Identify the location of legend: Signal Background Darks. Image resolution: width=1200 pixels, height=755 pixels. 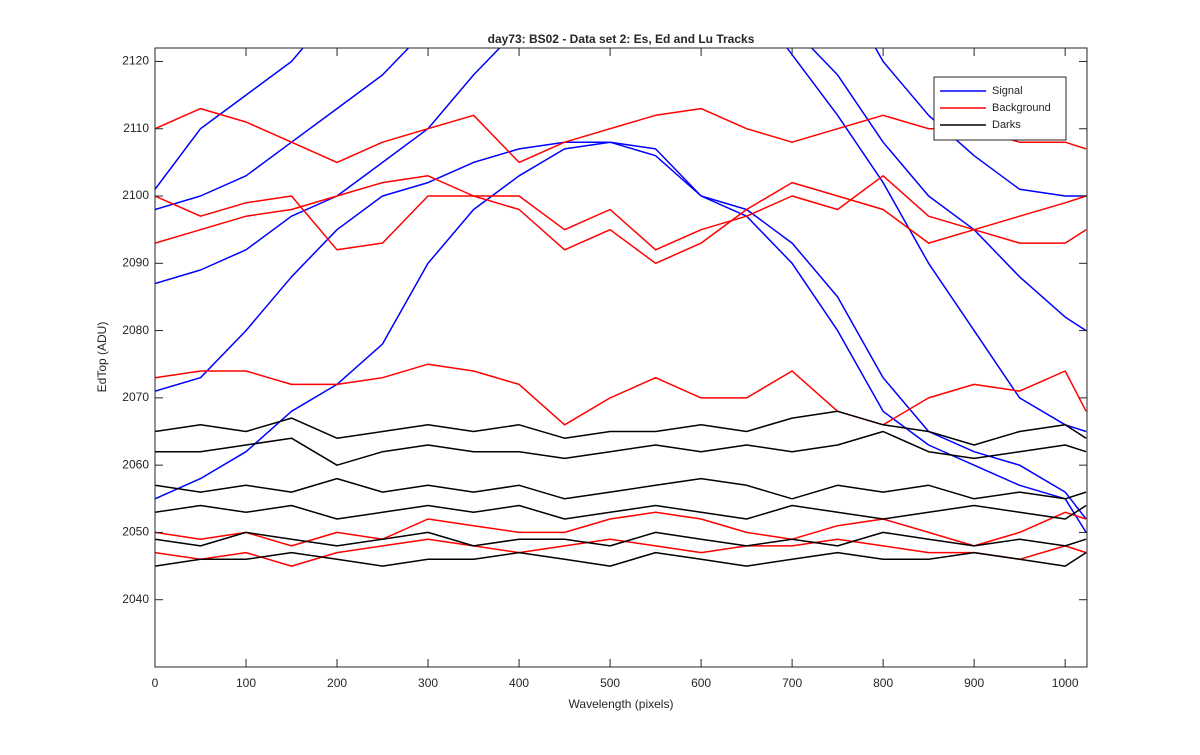
(1000, 108).